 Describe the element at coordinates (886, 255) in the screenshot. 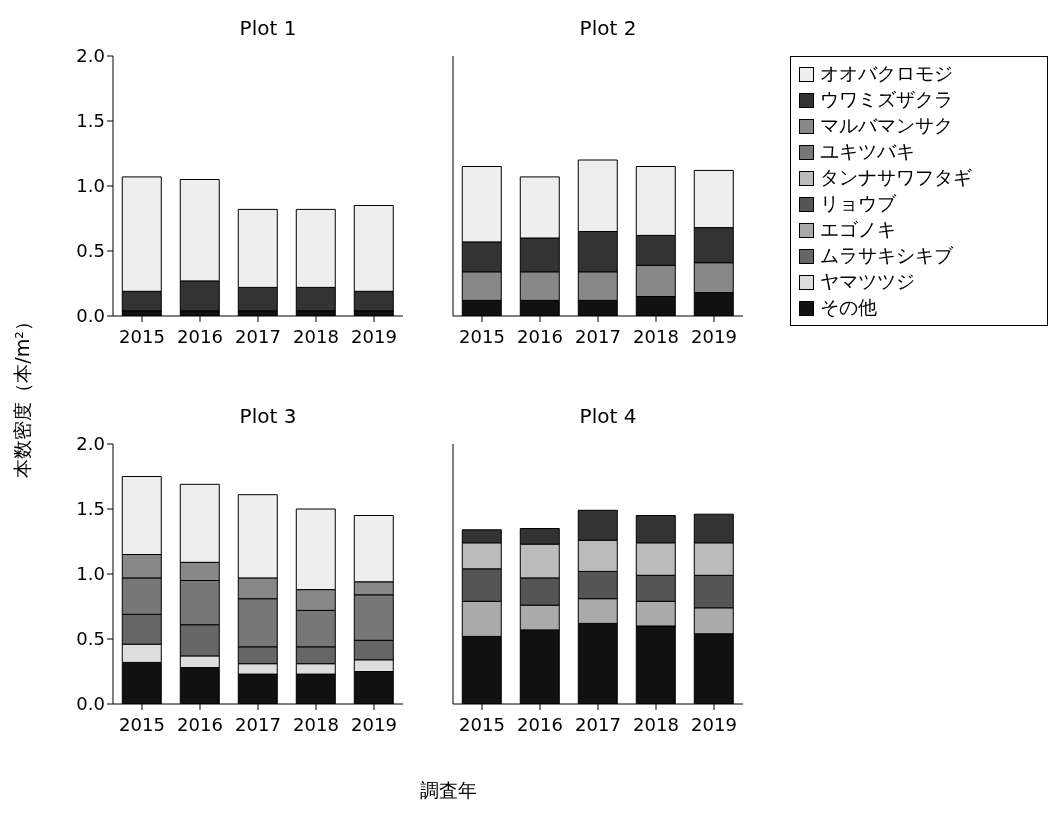

I see `legend-label: ムラサキシキブ` at that location.